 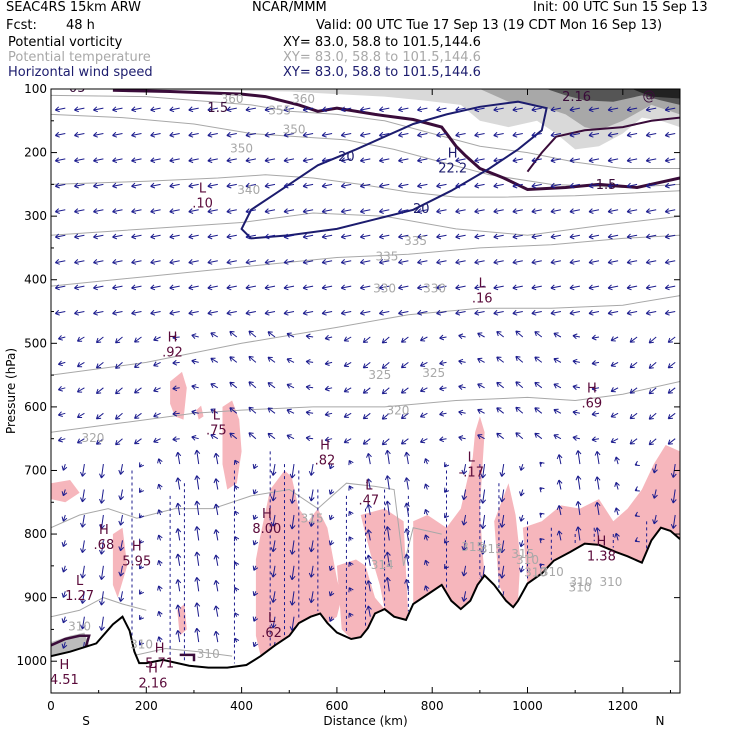 What do you see at coordinates (35, 470) in the screenshot?
I see `y-tick-label: 700` at bounding box center [35, 470].